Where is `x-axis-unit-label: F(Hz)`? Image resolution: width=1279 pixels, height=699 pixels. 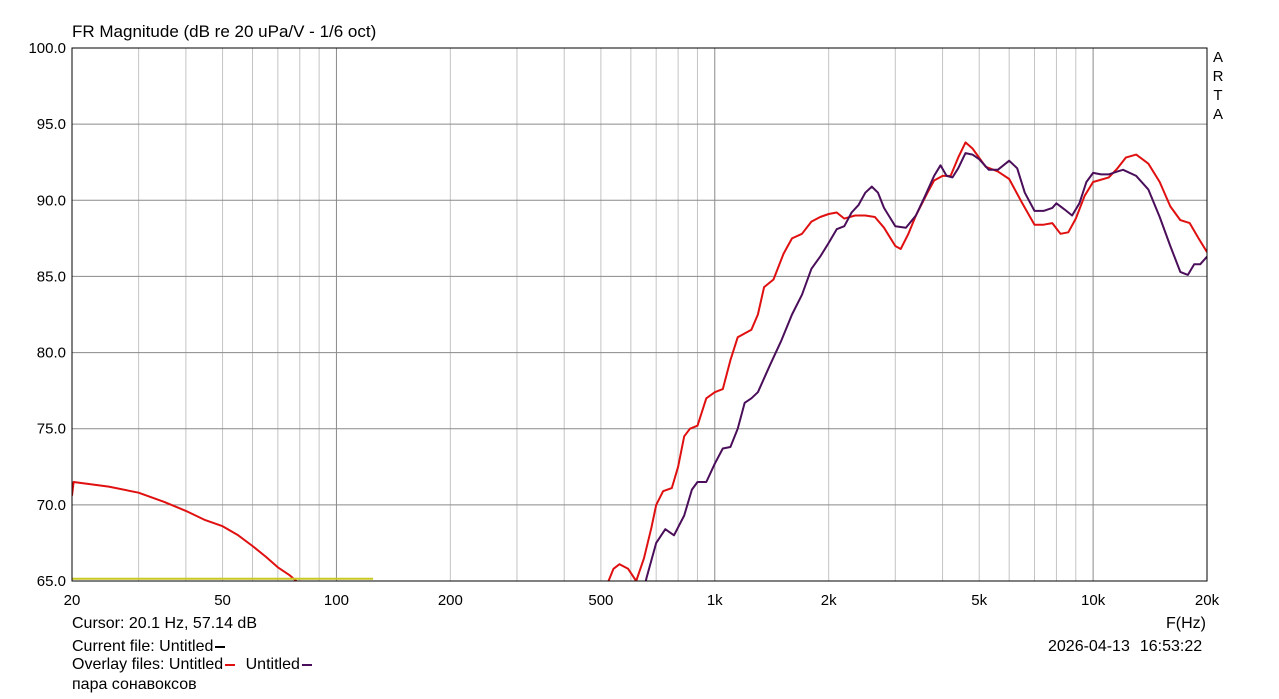 x-axis-unit-label: F(Hz) is located at coordinates (1186, 623).